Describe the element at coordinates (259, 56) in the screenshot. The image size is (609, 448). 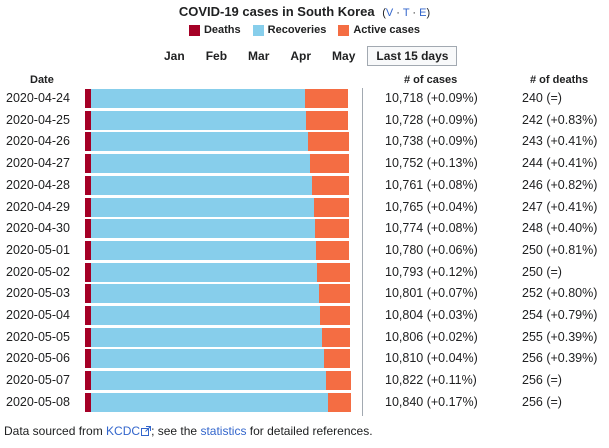
I see `month-button-mar: Mar` at that location.